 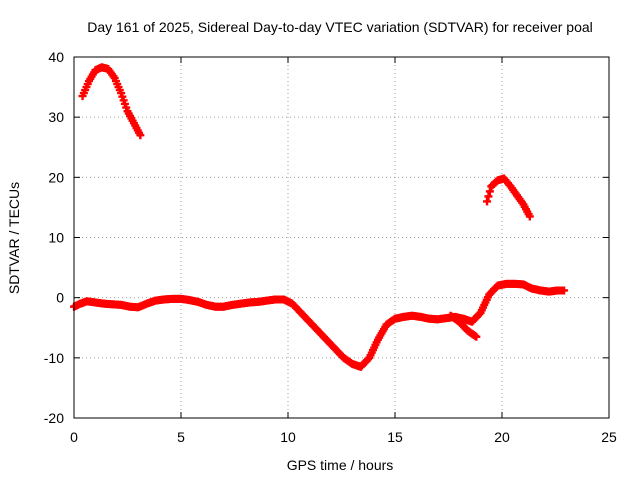 I want to click on series-track-high-arc, so click(x=111, y=101).